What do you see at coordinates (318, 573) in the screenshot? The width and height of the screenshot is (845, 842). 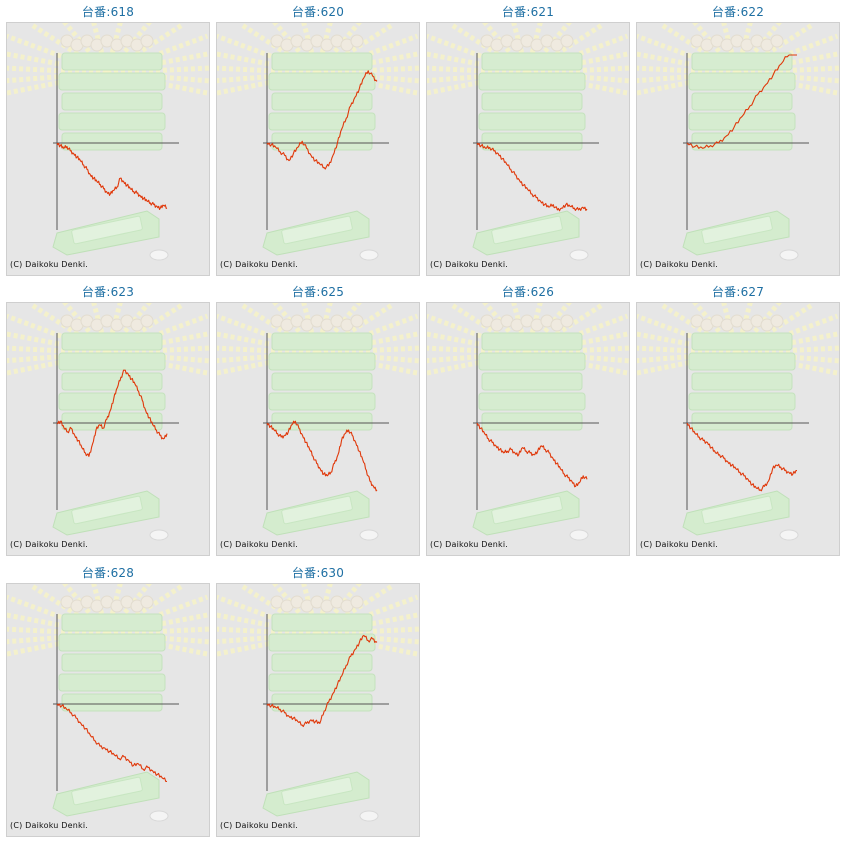 I see `machine-number-title: 台番:630` at bounding box center [318, 573].